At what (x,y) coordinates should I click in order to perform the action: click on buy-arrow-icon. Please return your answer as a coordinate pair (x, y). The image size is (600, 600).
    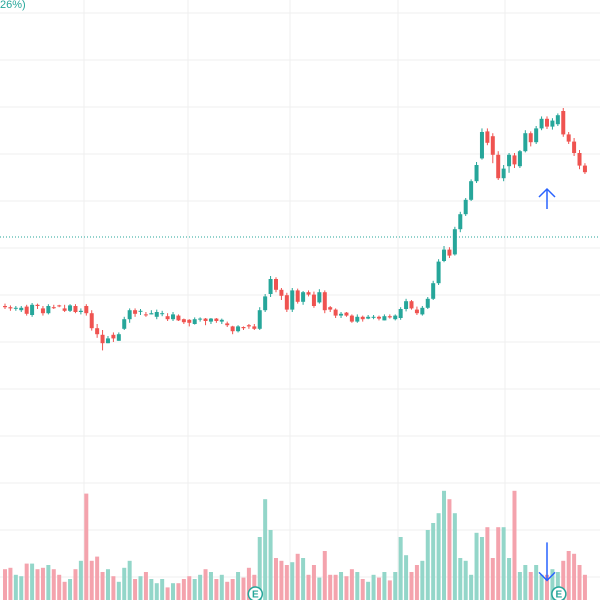
    Looking at the image, I should click on (547, 198).